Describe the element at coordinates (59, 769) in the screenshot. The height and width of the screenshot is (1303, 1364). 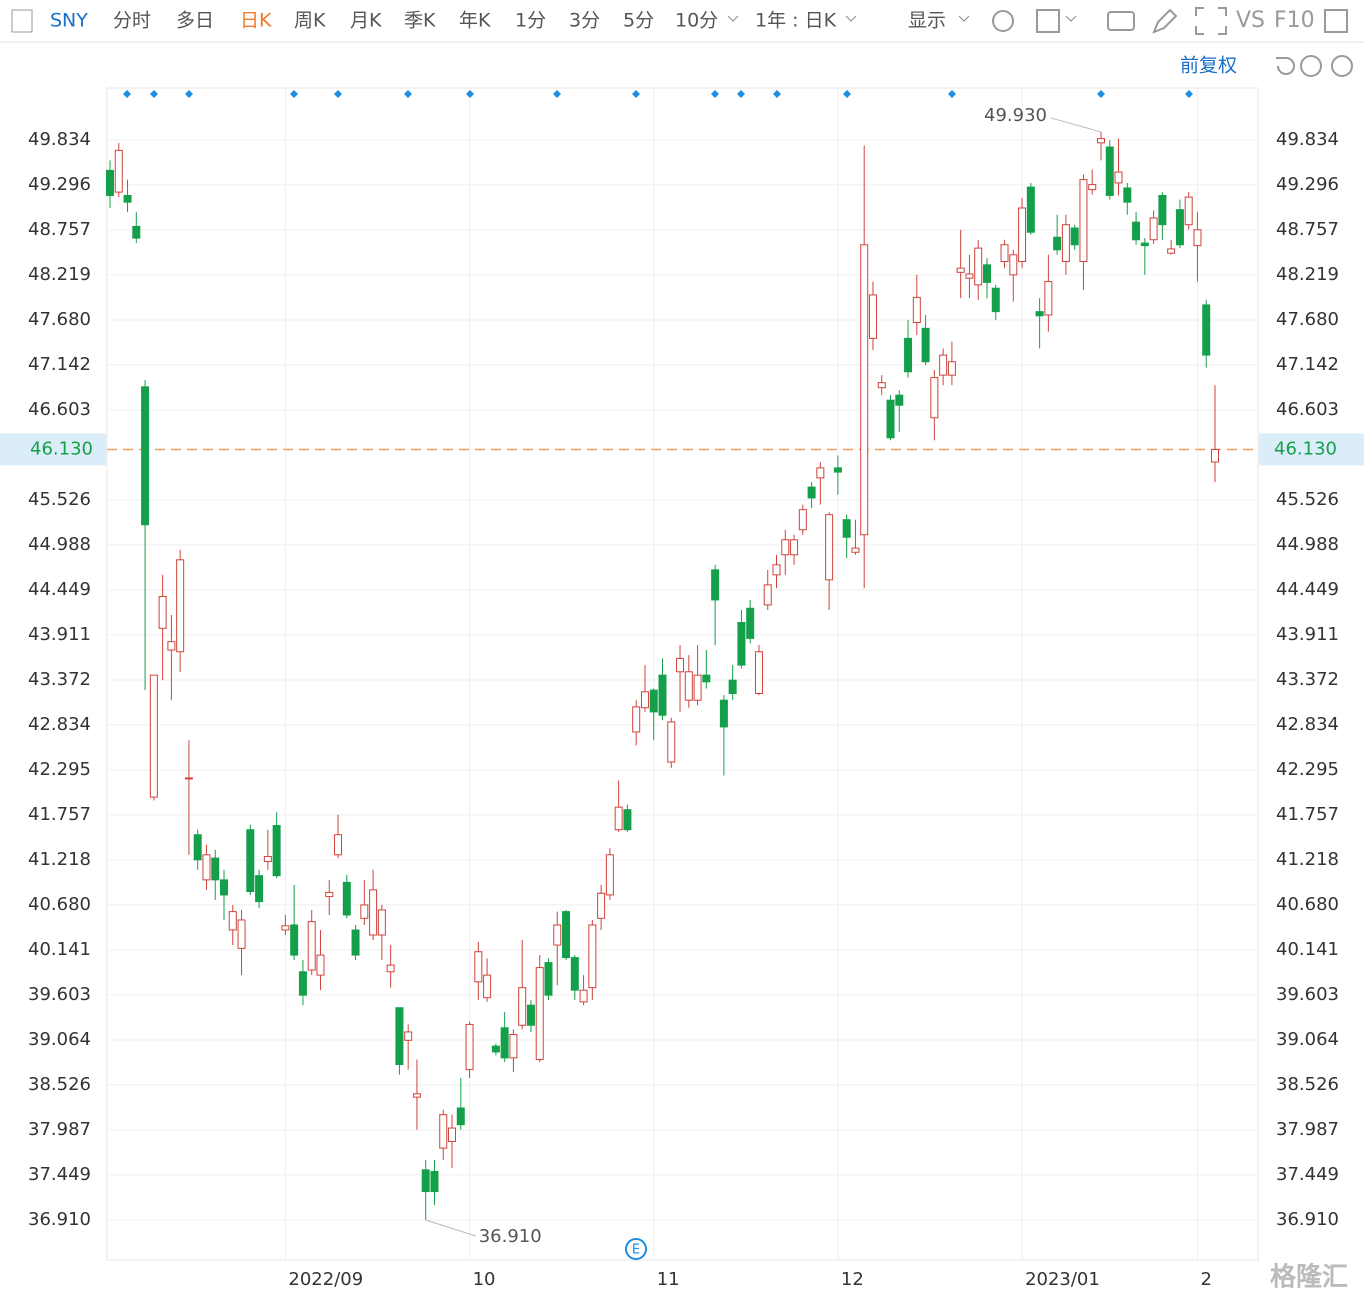
I see `y-tick-label: 42.295` at that location.